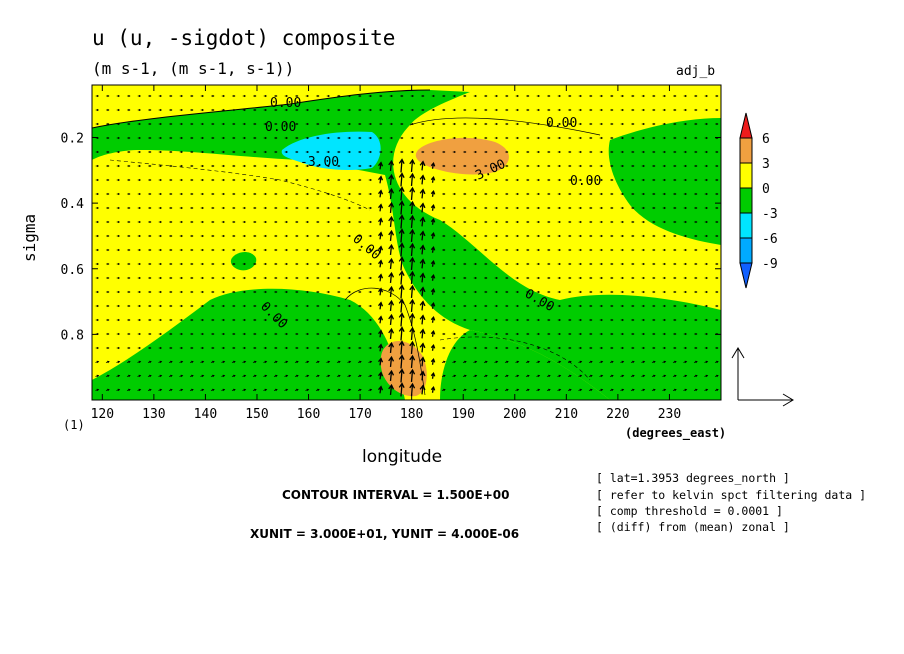 The width and height of the screenshot is (904, 654). I want to click on colorbar-segment, so click(746, 175).